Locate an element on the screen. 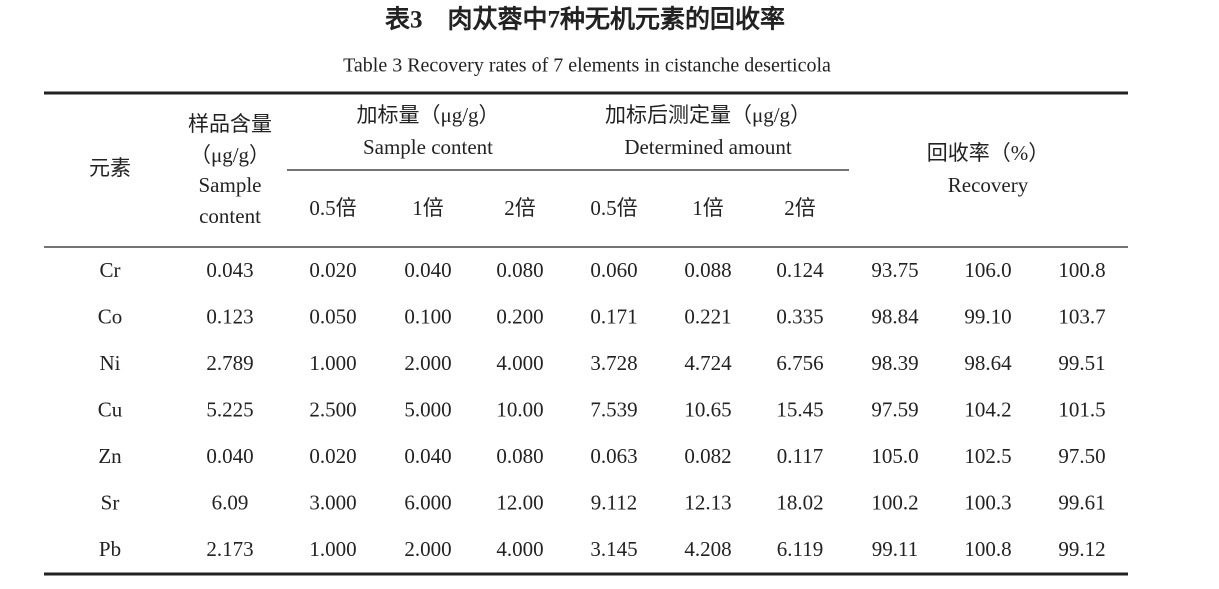  table-cell: 10.00 is located at coordinates (519, 409).